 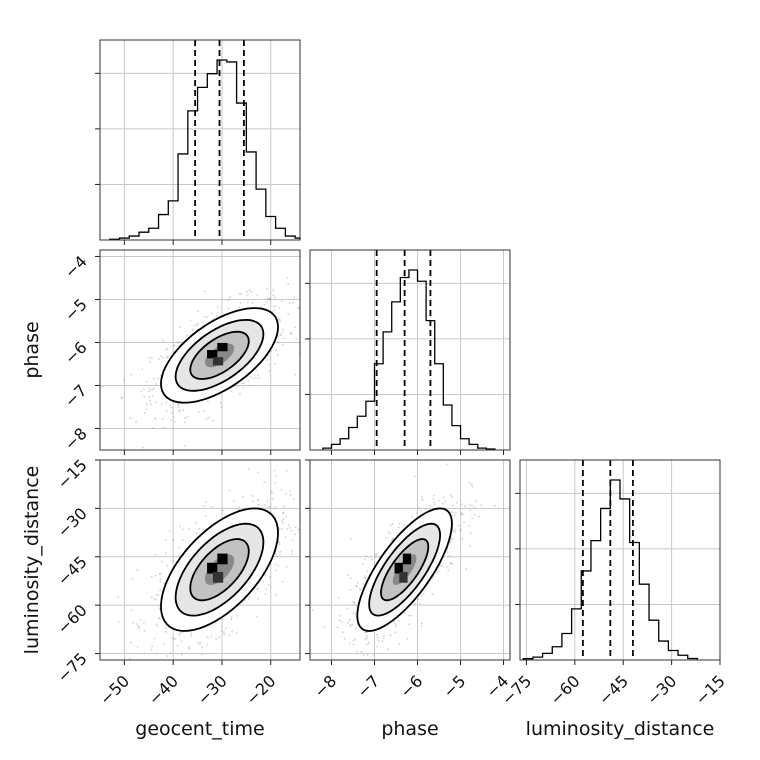 I want to click on x-tick-label: −30, so click(x=211, y=689).